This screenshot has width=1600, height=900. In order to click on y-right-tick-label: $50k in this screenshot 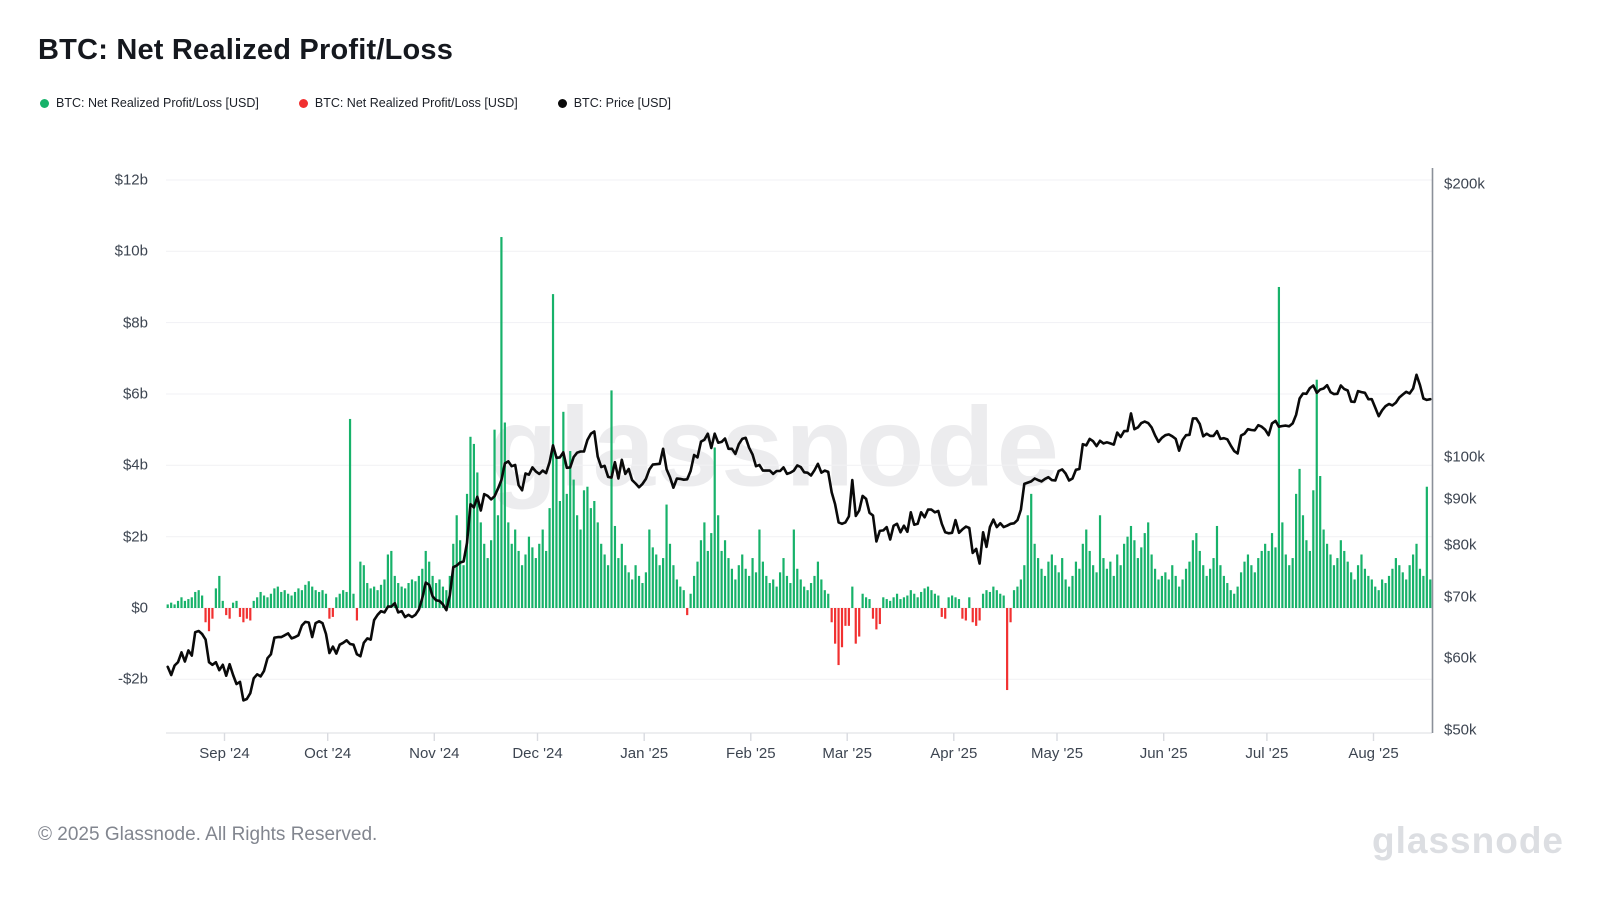, I will do `click(1460, 730)`.